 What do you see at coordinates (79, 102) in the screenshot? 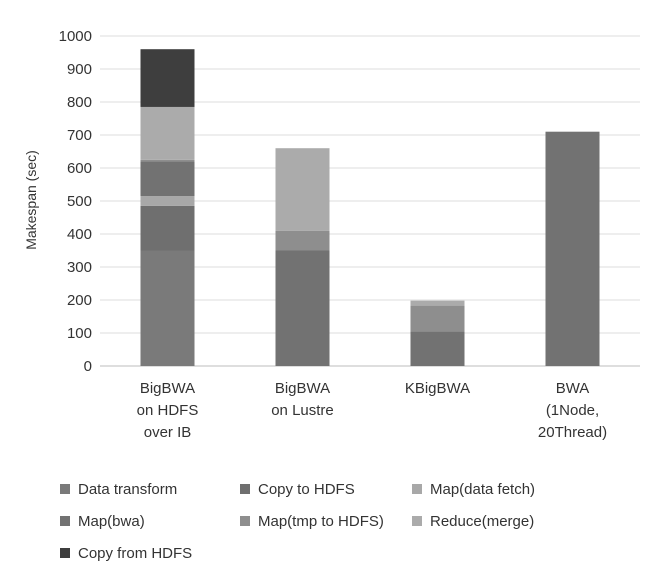
I see `y-tick-label: 800` at bounding box center [79, 102].